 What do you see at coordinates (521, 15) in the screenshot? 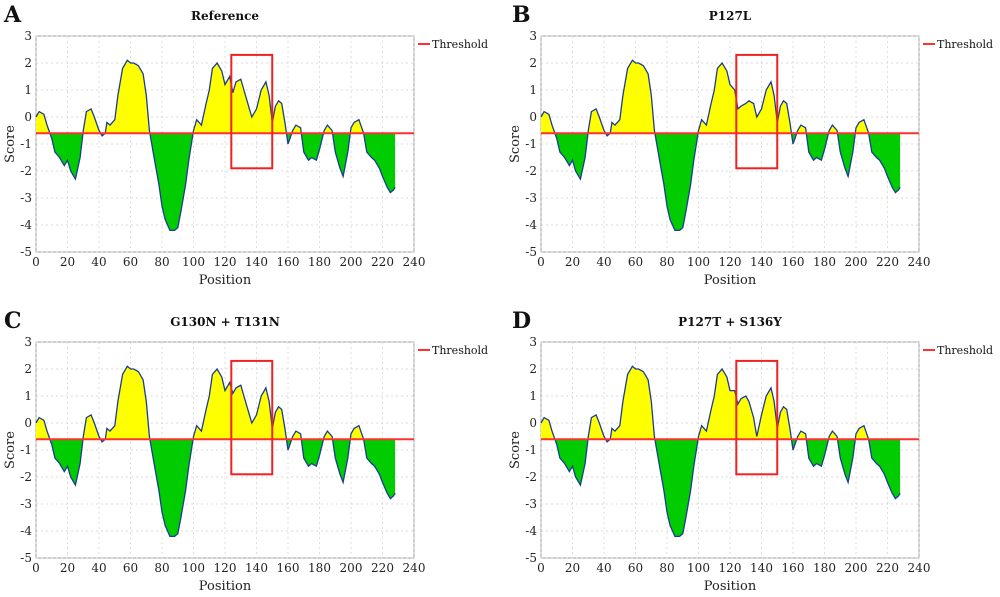
I see `panel-letter: B` at bounding box center [521, 15].